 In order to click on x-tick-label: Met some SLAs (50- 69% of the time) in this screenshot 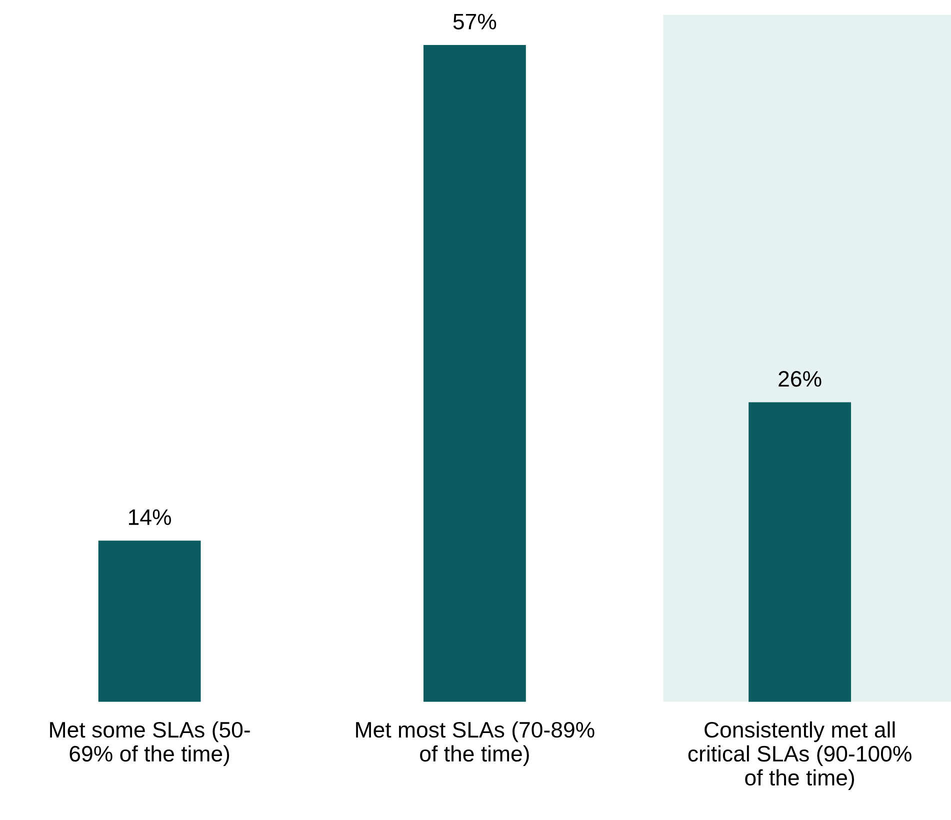, I will do `click(150, 743)`.